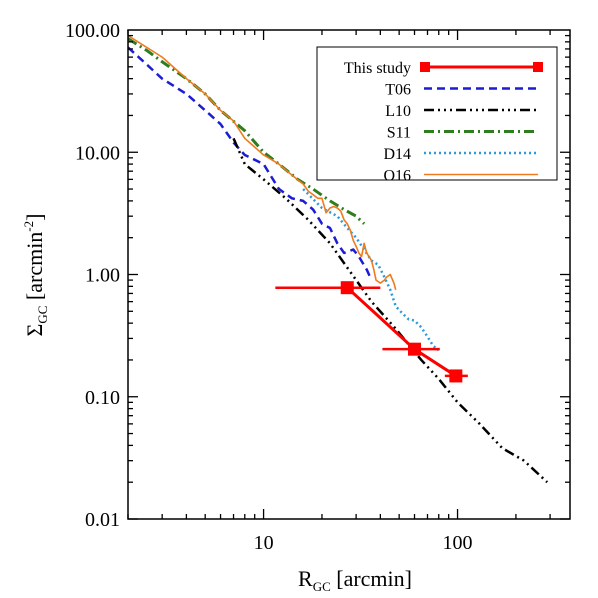  Describe the element at coordinates (371, 270) in the screenshot. I see `d14-line` at that location.